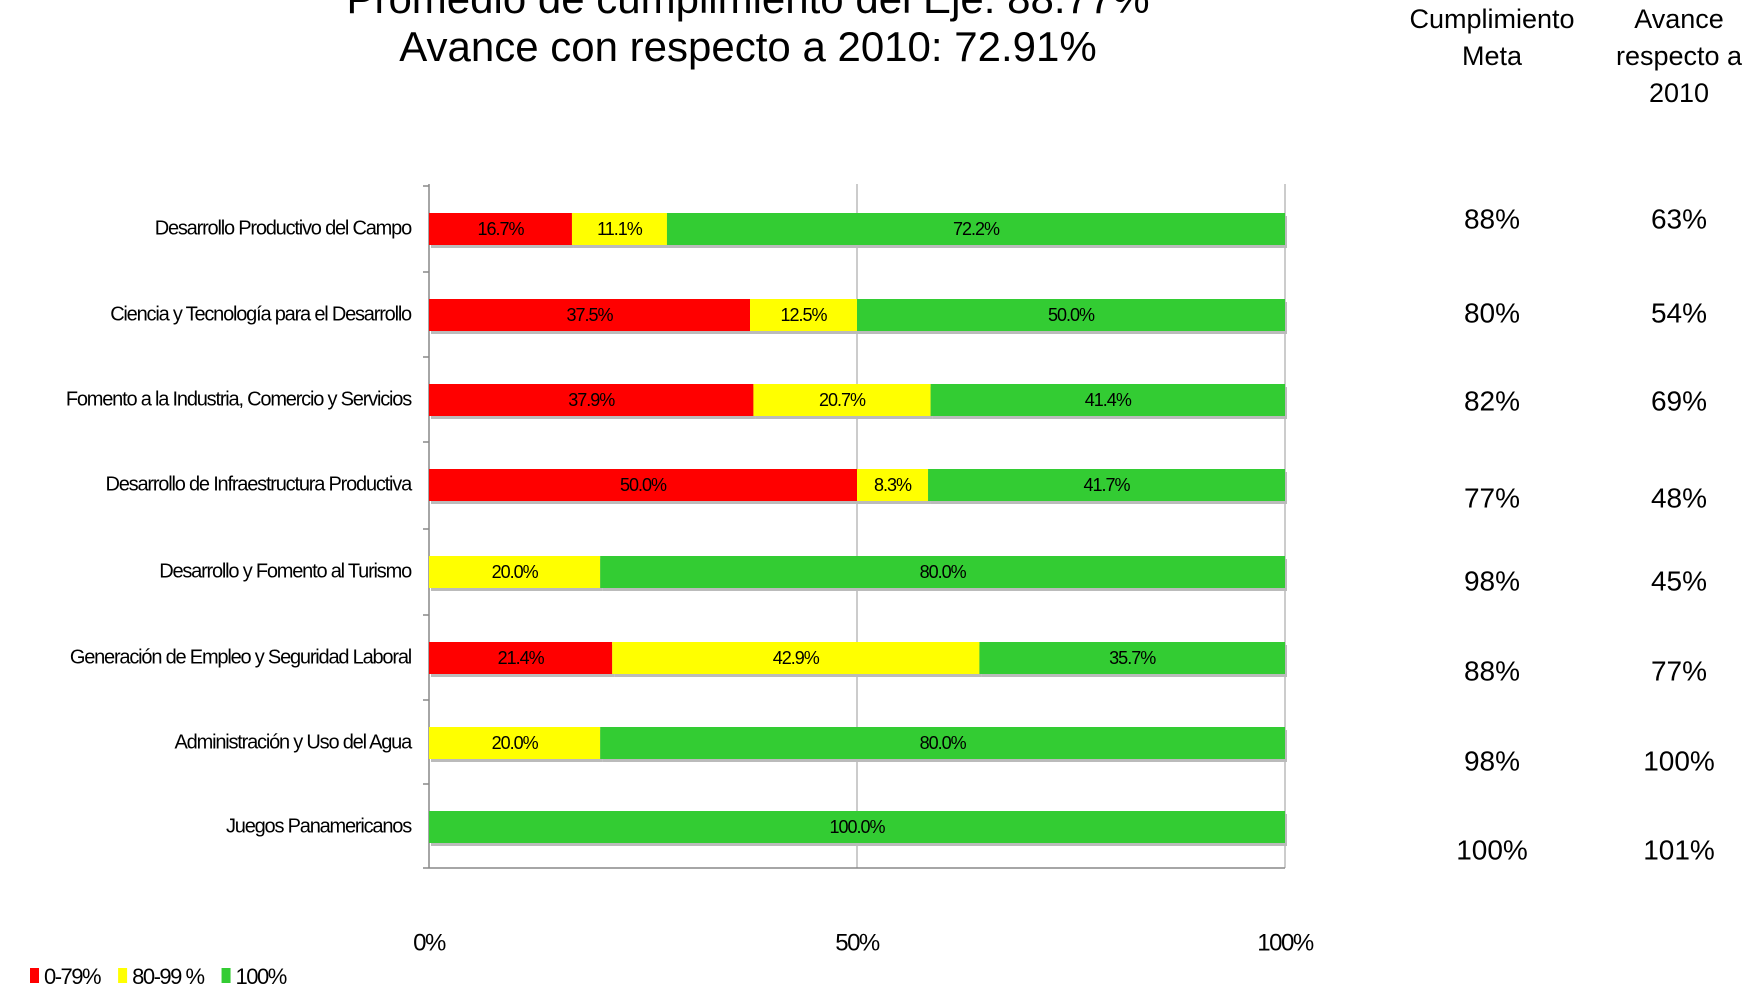 Image resolution: width=1760 pixels, height=994 pixels. What do you see at coordinates (285, 571) in the screenshot?
I see `y-tick-label: Desarrollo y Fomento al Turismo` at bounding box center [285, 571].